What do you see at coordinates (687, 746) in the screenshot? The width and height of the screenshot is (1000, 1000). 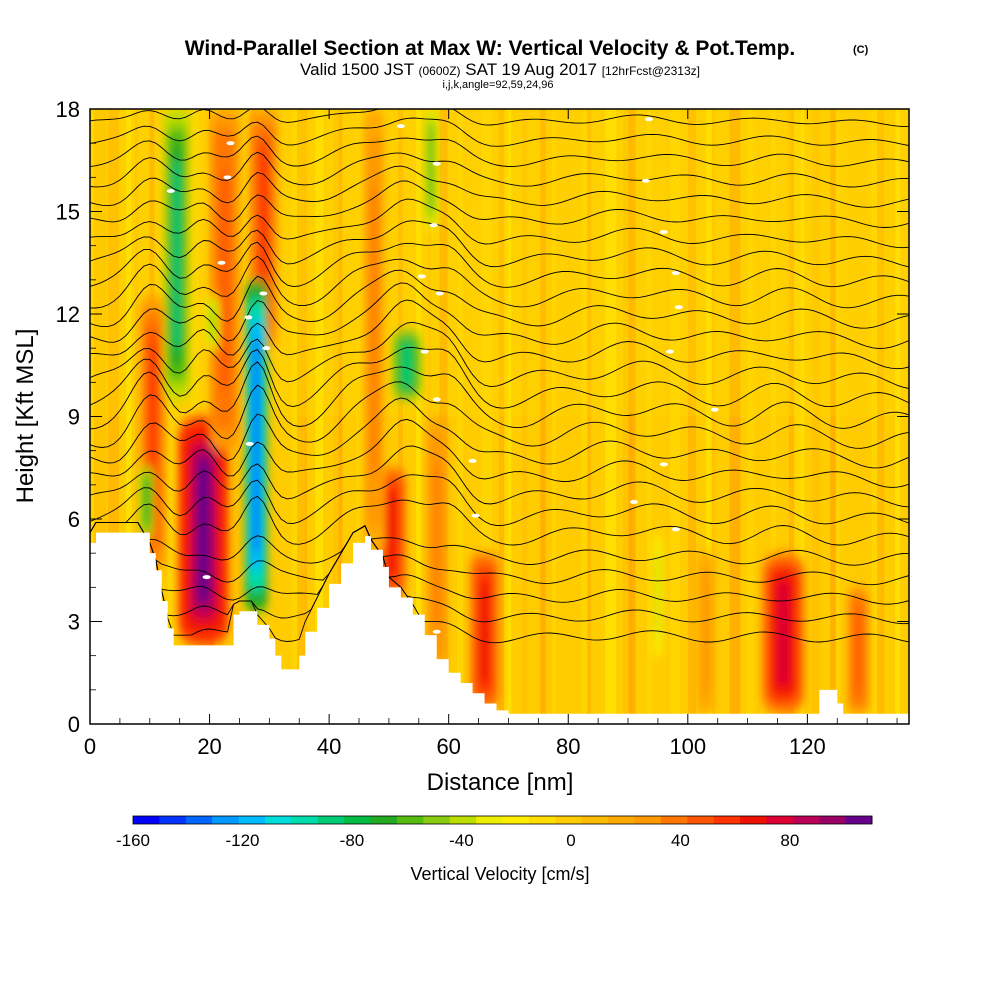 I see `x-tick-label: 100` at bounding box center [687, 746].